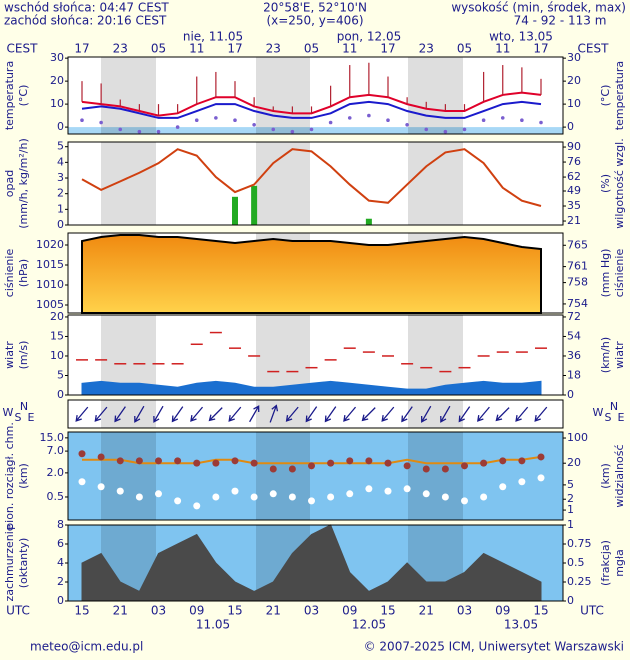 Image resolution: width=630 pixels, height=660 pixels. I want to click on sunset: zachód słońca: 20:16 CEST, so click(85, 21).